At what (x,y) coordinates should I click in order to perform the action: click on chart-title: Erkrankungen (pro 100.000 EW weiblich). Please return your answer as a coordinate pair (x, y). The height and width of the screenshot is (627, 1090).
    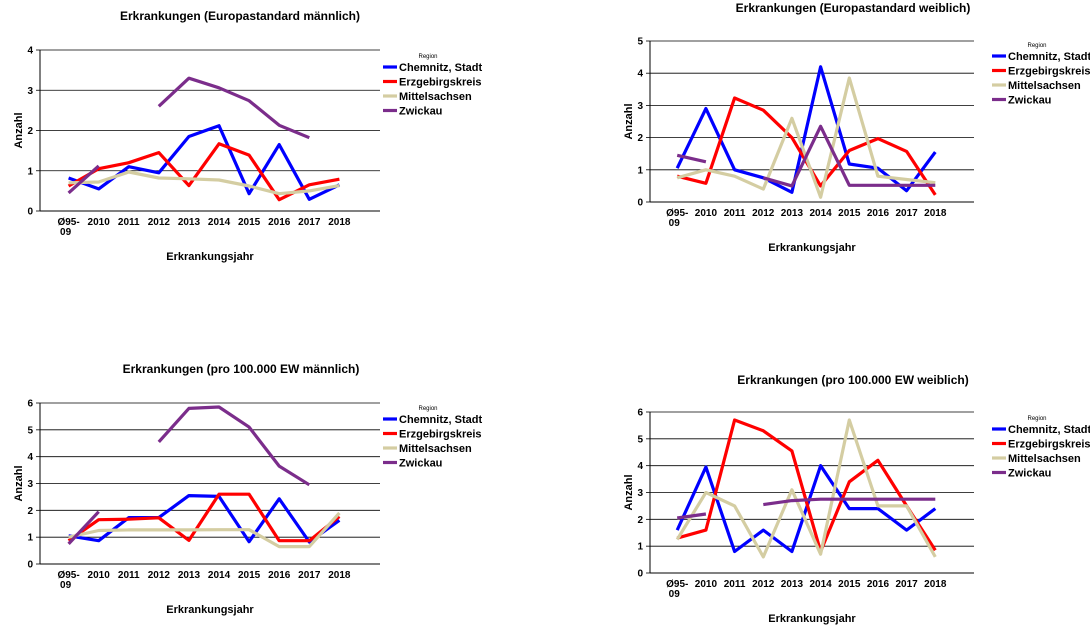
    Looking at the image, I should click on (852, 380).